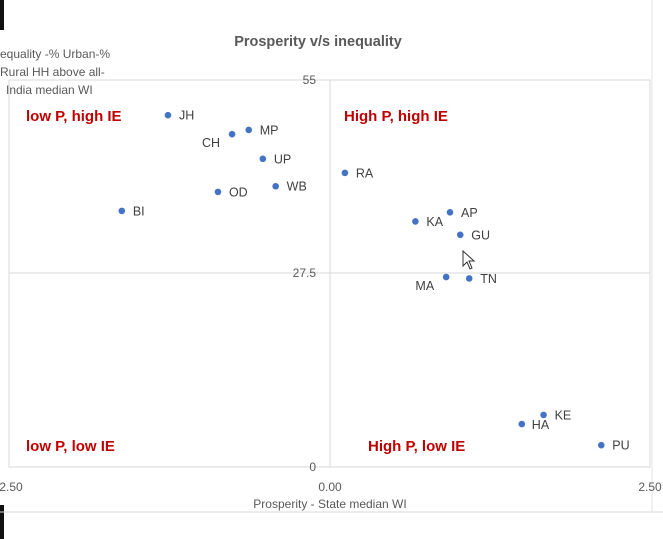 This screenshot has width=663, height=539. What do you see at coordinates (282, 159) in the screenshot?
I see `data-label-up: UP` at bounding box center [282, 159].